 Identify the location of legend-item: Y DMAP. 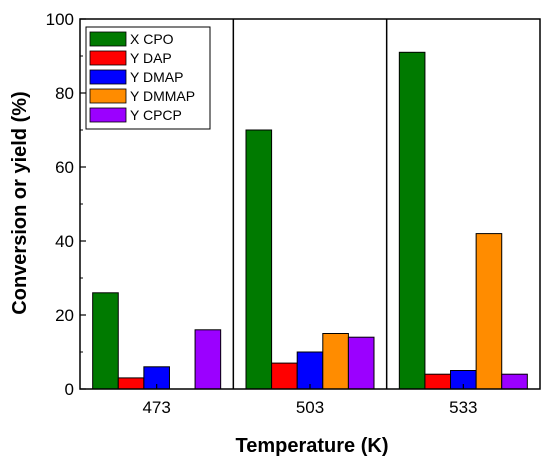
(136, 77).